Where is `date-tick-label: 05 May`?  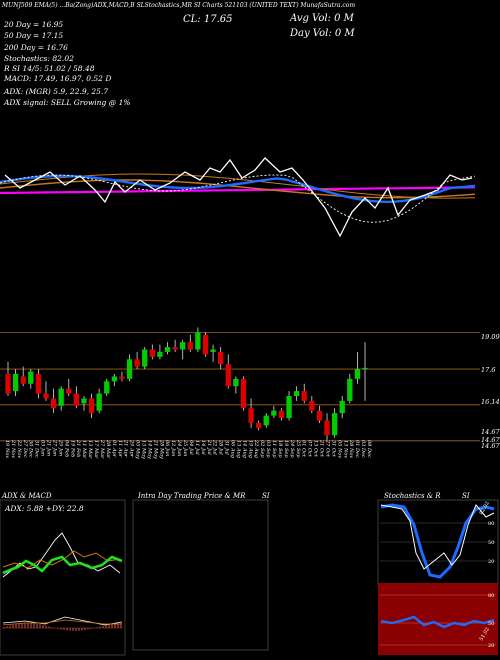 date-tick-label: 05 May is located at coordinates (138, 449).